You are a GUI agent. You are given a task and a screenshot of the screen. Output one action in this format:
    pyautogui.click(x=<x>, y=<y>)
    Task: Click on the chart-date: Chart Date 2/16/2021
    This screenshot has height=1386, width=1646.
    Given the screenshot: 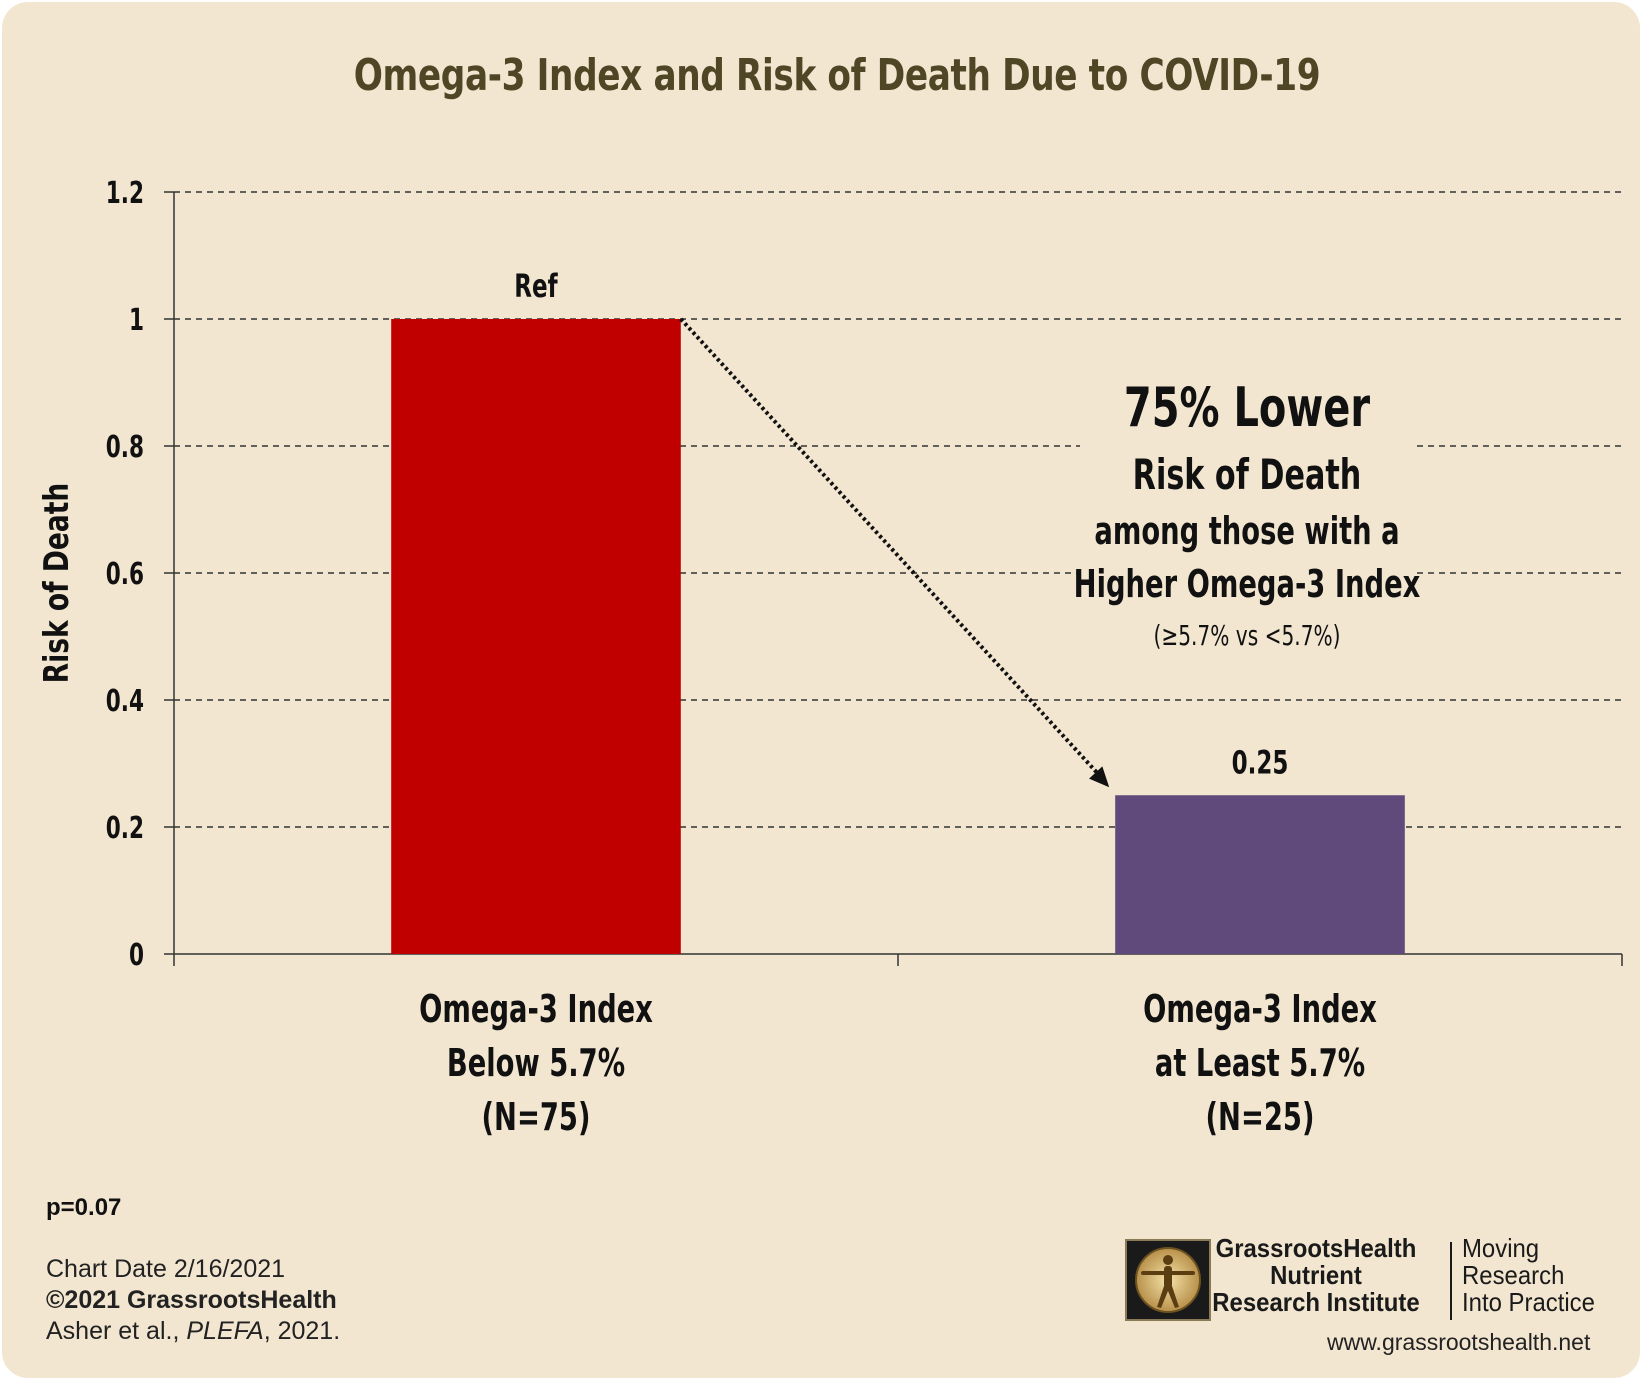 What is the action you would take?
    pyautogui.click(x=166, y=1269)
    